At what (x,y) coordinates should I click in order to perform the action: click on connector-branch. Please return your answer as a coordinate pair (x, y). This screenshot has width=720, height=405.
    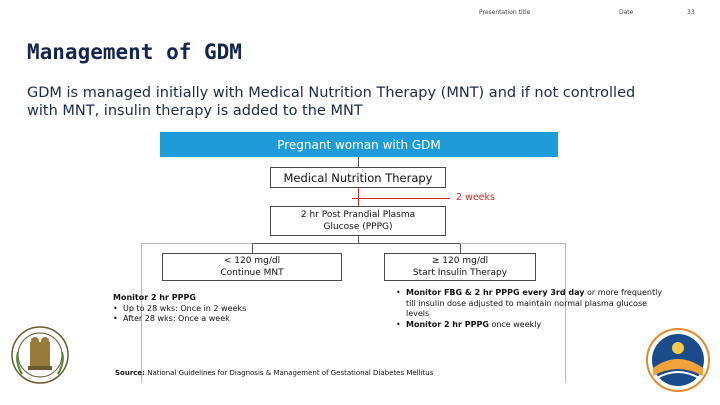
    Looking at the image, I should click on (356, 243).